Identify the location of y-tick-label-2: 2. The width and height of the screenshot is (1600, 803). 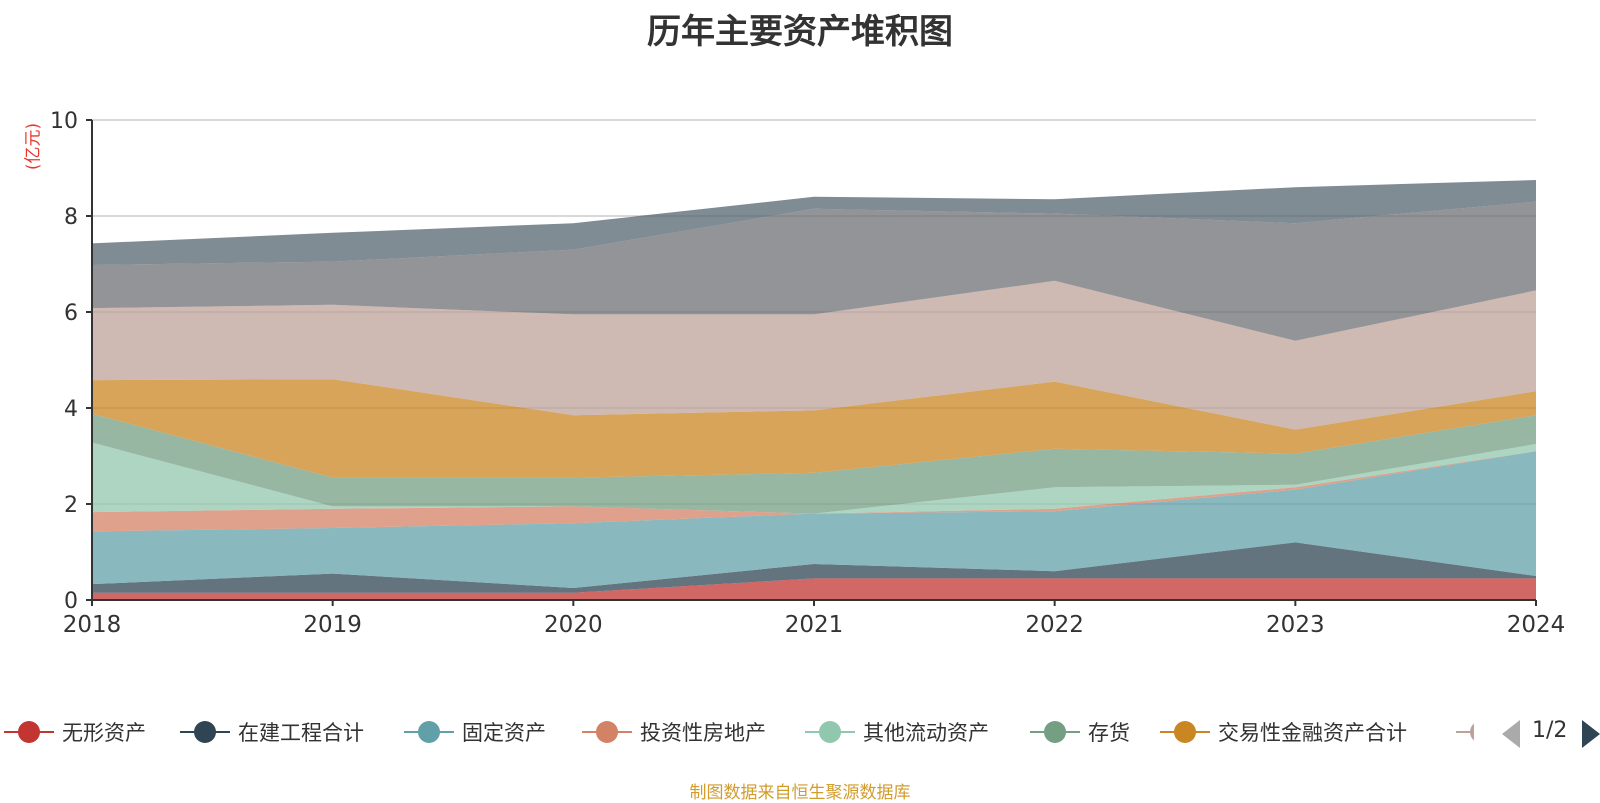
(71, 505).